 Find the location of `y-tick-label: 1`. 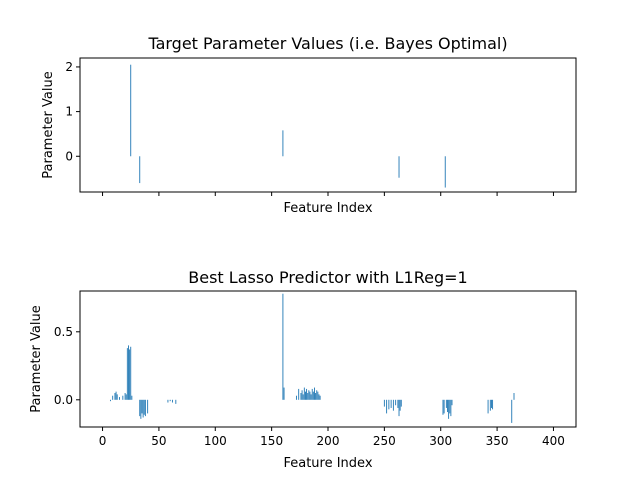

y-tick-label: 1 is located at coordinates (69, 112).